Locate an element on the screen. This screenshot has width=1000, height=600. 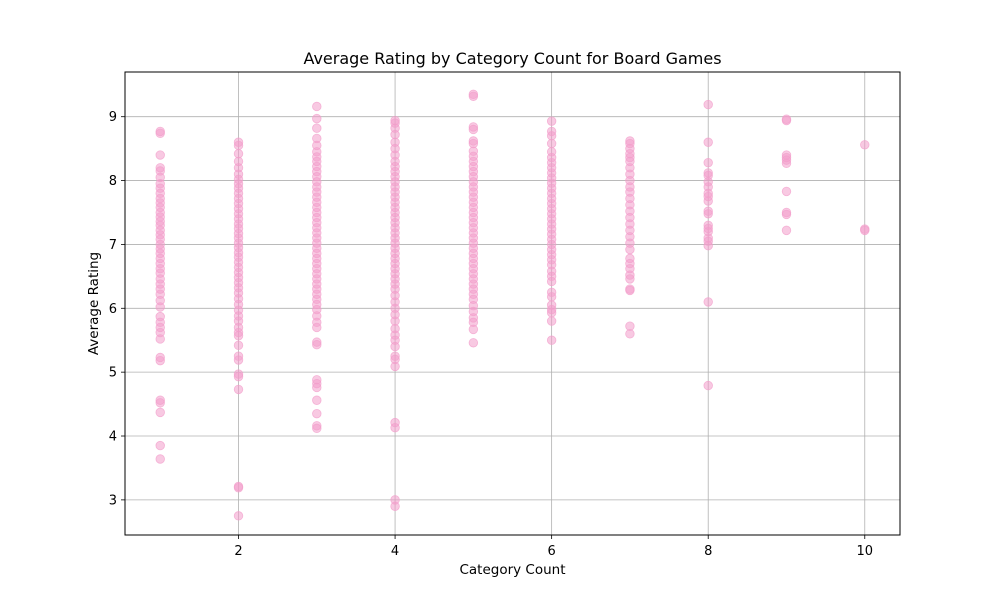
y-tick-label: 3 is located at coordinates (113, 500).